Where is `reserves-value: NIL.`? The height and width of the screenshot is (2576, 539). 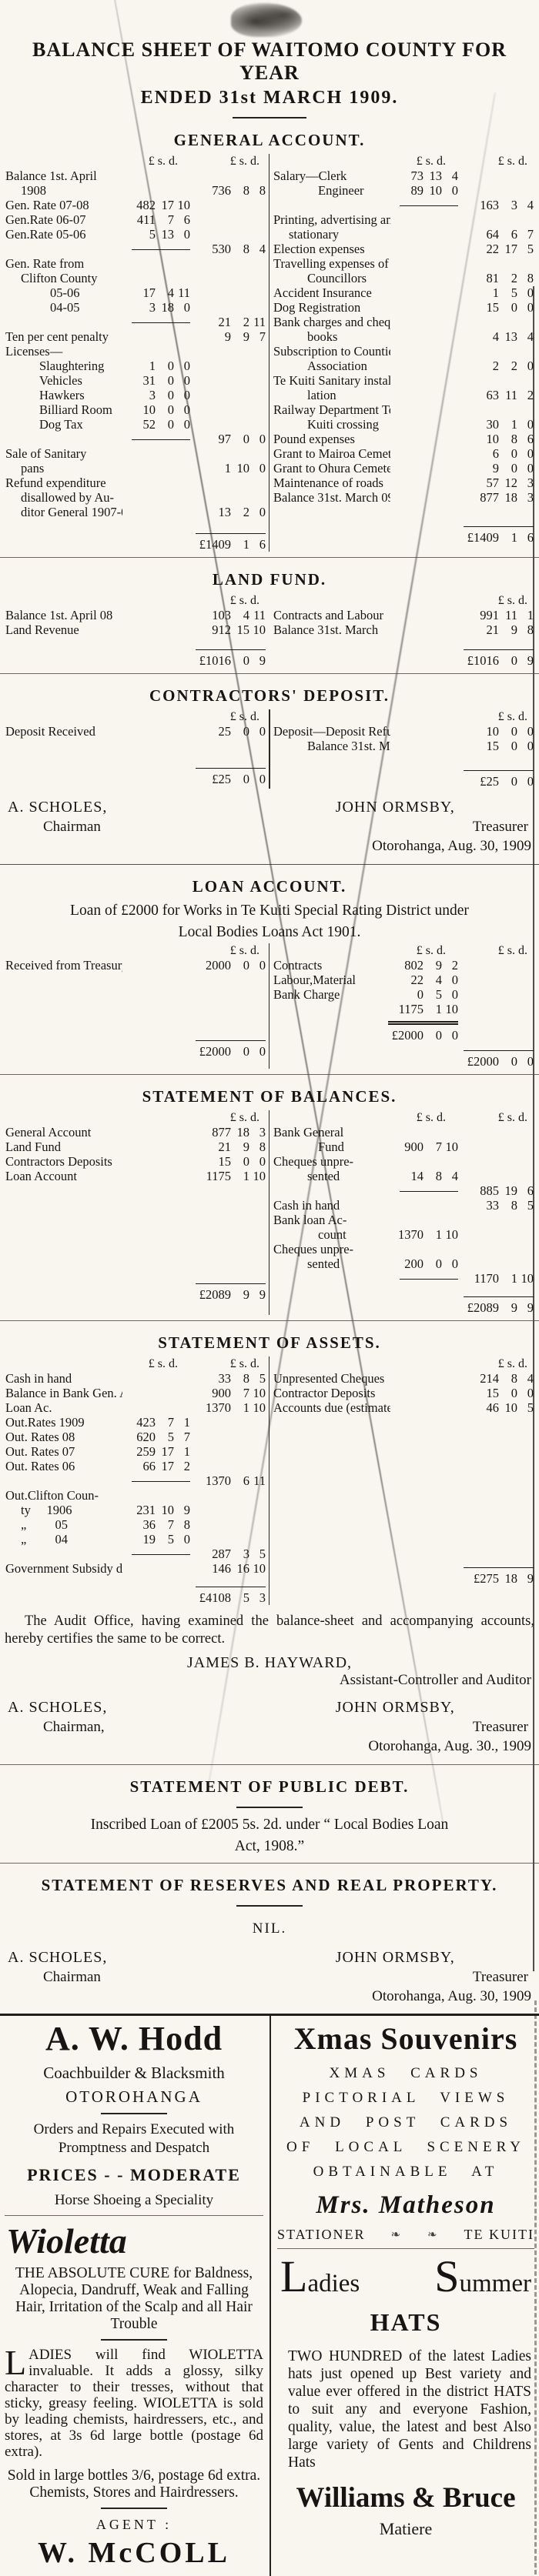 reserves-value: NIL. is located at coordinates (269, 1929).